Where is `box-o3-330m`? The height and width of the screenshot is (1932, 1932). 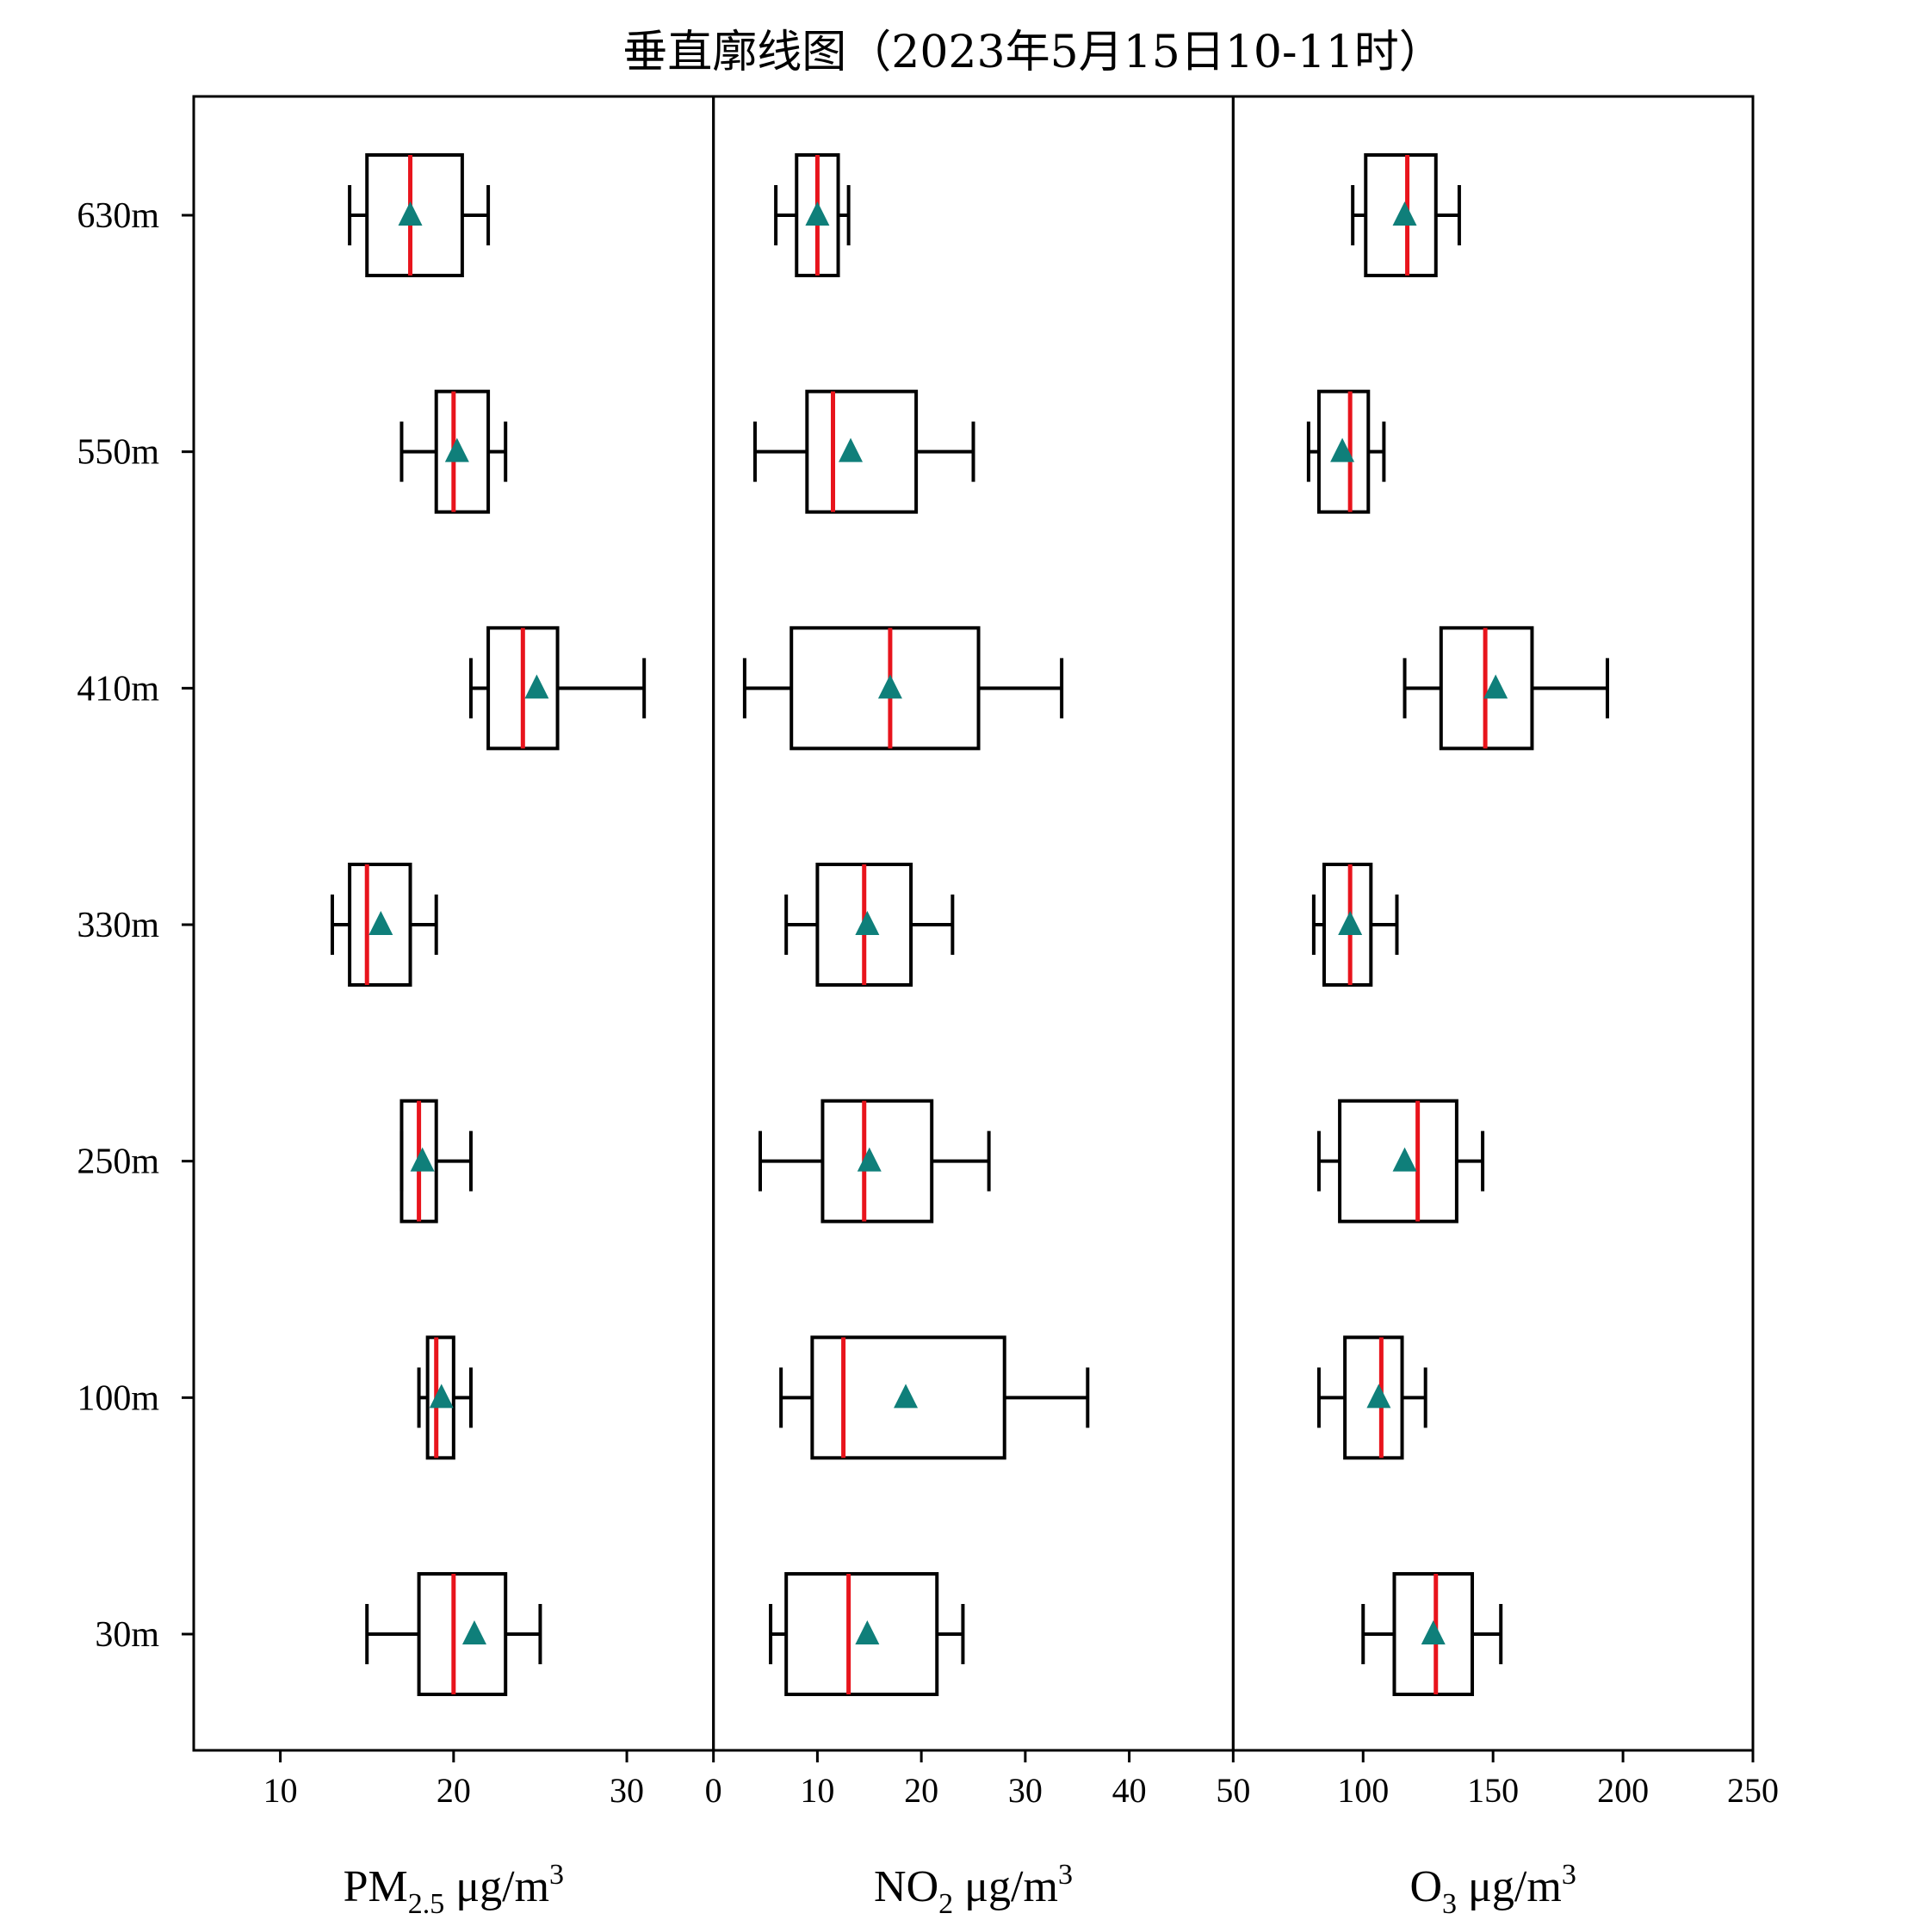 box-o3-330m is located at coordinates (1355, 925).